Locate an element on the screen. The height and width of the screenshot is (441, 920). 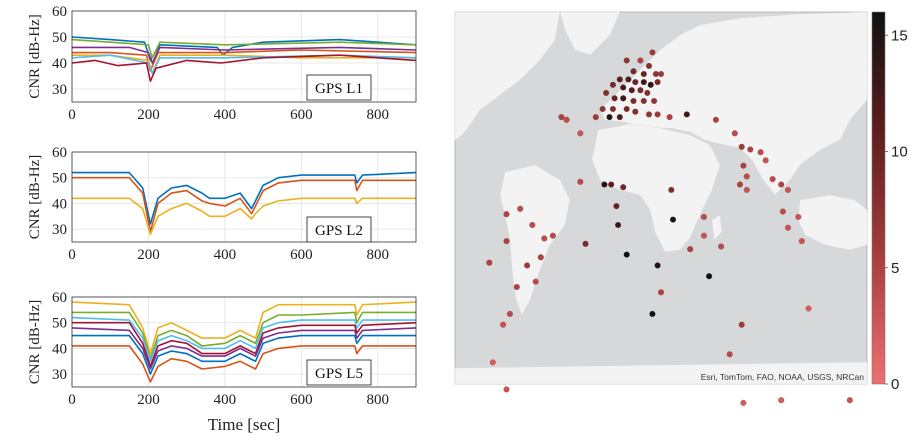
y-tick-label: 60 is located at coordinates (59, 153).